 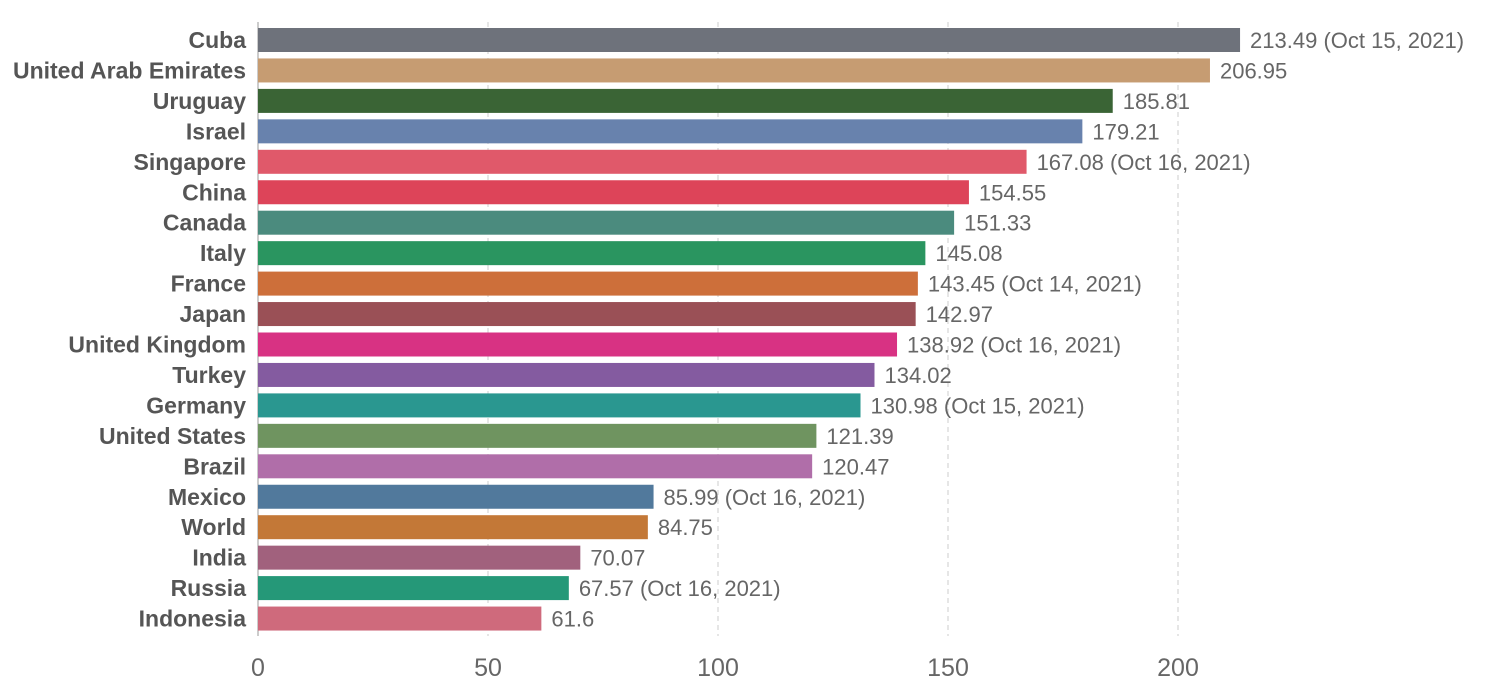 I want to click on x-tick-label: 50, so click(x=488, y=668).